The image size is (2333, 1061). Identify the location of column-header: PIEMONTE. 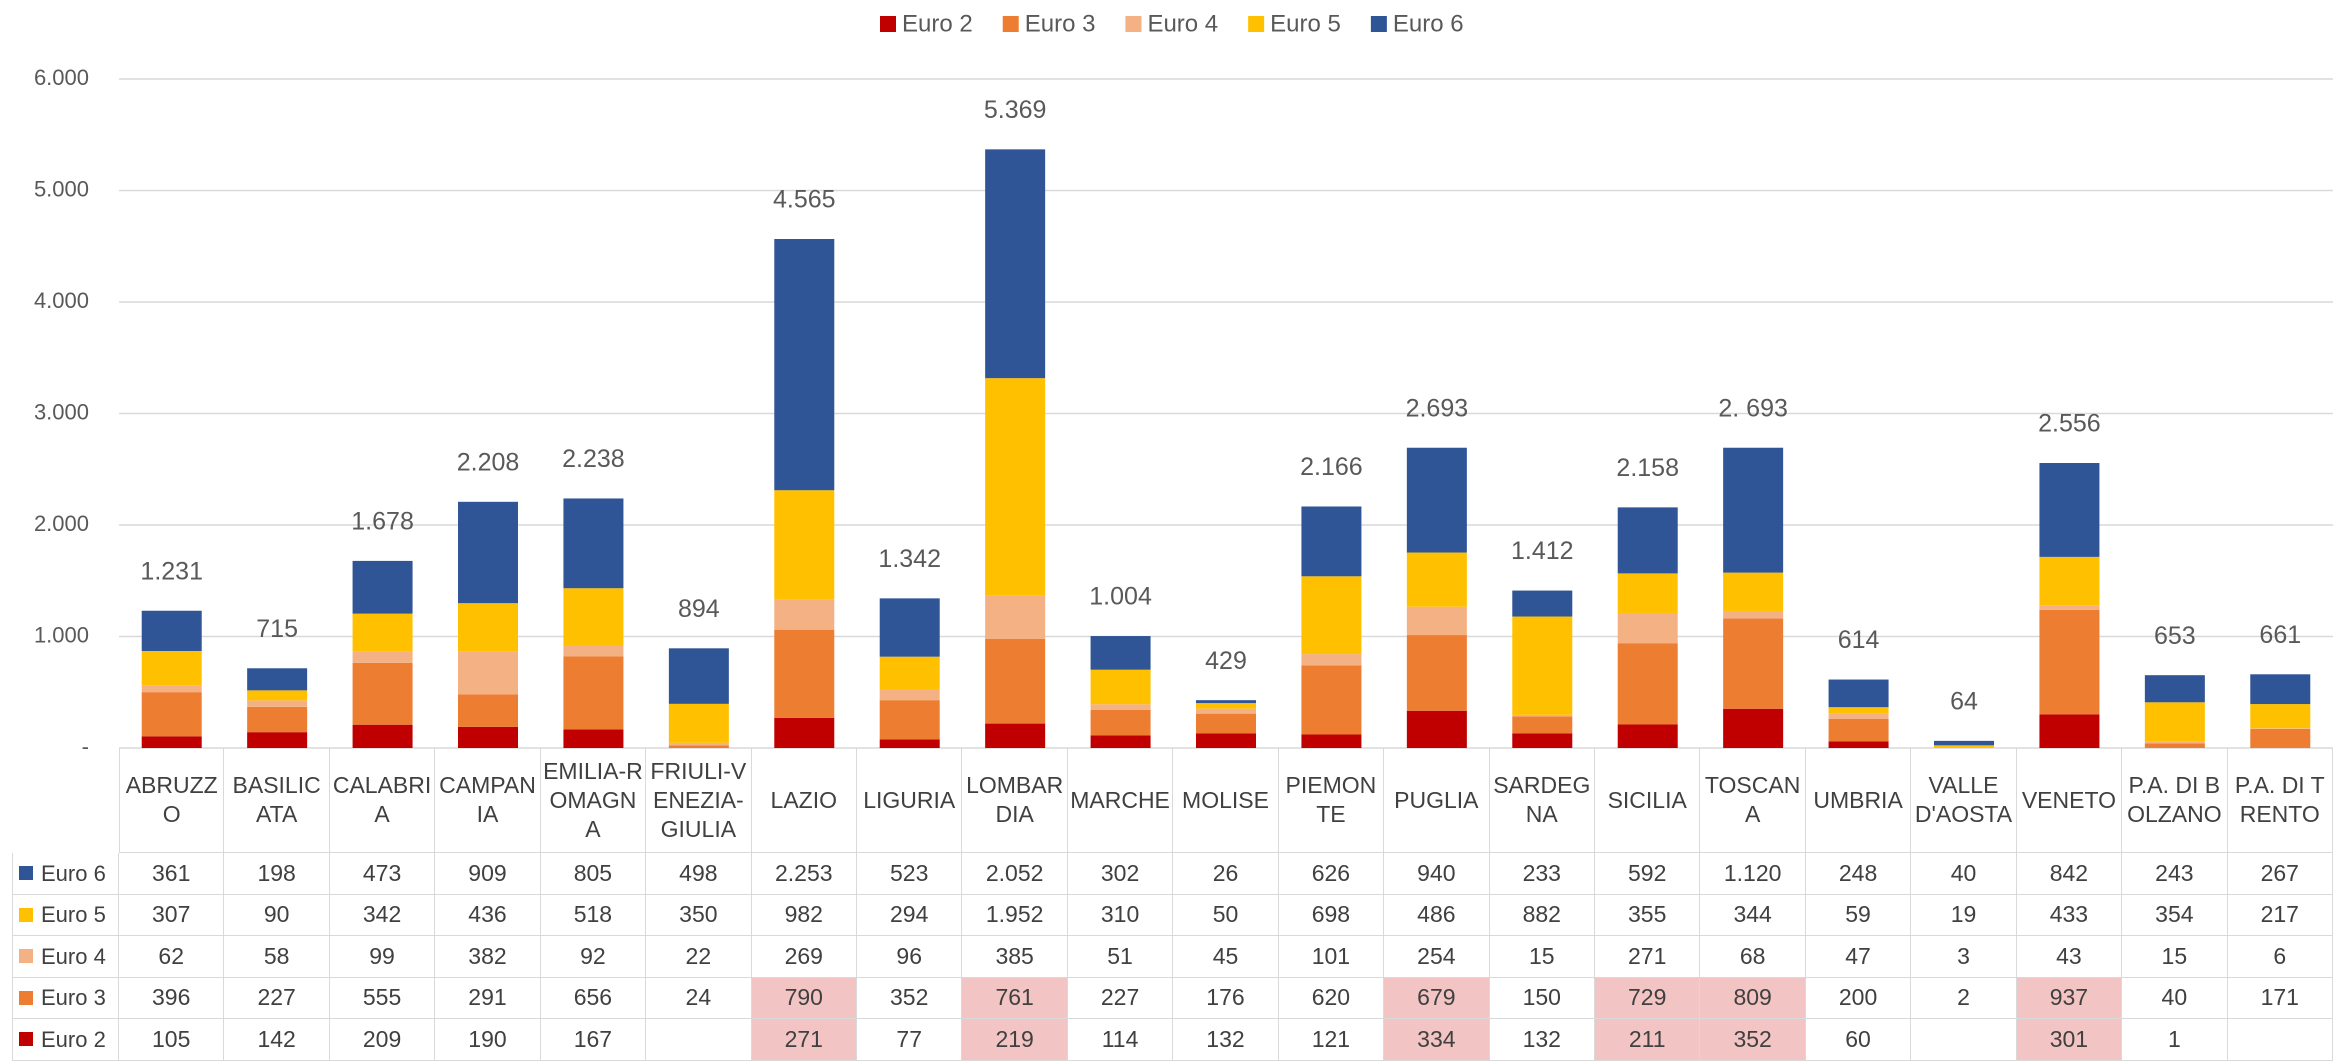
(1331, 800).